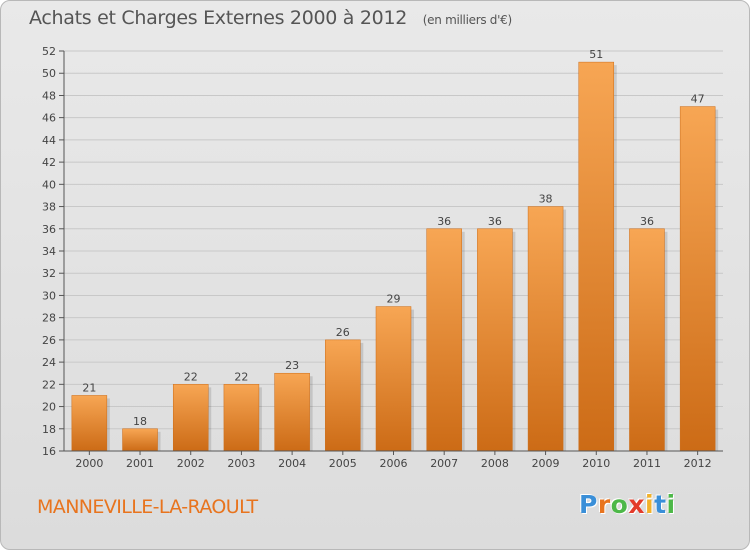 The image size is (750, 550). I want to click on x-tick-label: 2001, so click(140, 463).